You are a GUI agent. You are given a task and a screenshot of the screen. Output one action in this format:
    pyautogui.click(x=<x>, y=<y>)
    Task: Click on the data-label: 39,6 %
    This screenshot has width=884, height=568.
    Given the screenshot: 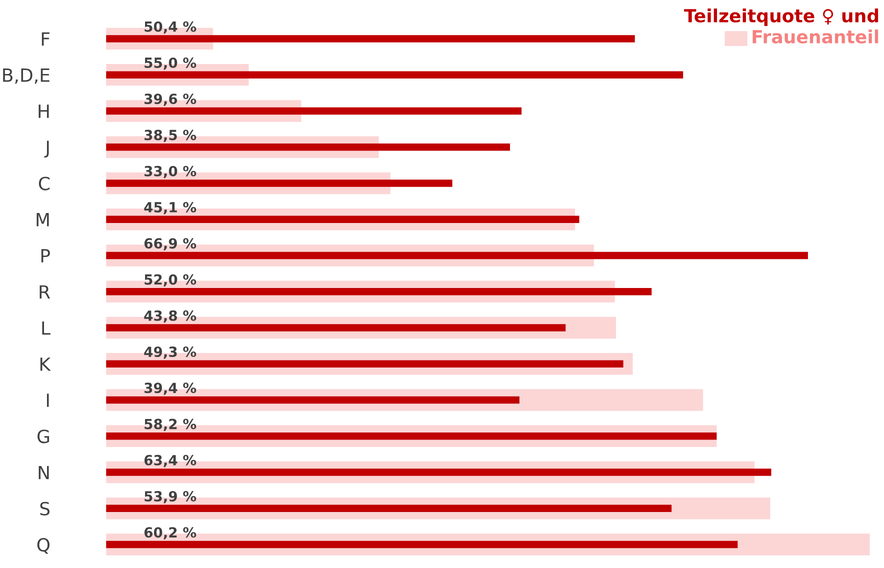 What is the action you would take?
    pyautogui.click(x=170, y=100)
    